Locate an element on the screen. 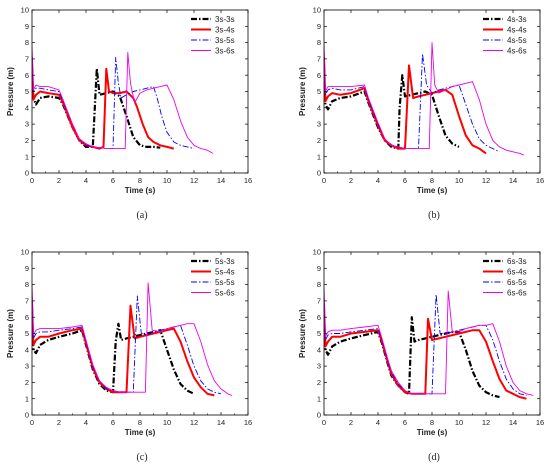  series-line-3s-3s is located at coordinates (96, 108).